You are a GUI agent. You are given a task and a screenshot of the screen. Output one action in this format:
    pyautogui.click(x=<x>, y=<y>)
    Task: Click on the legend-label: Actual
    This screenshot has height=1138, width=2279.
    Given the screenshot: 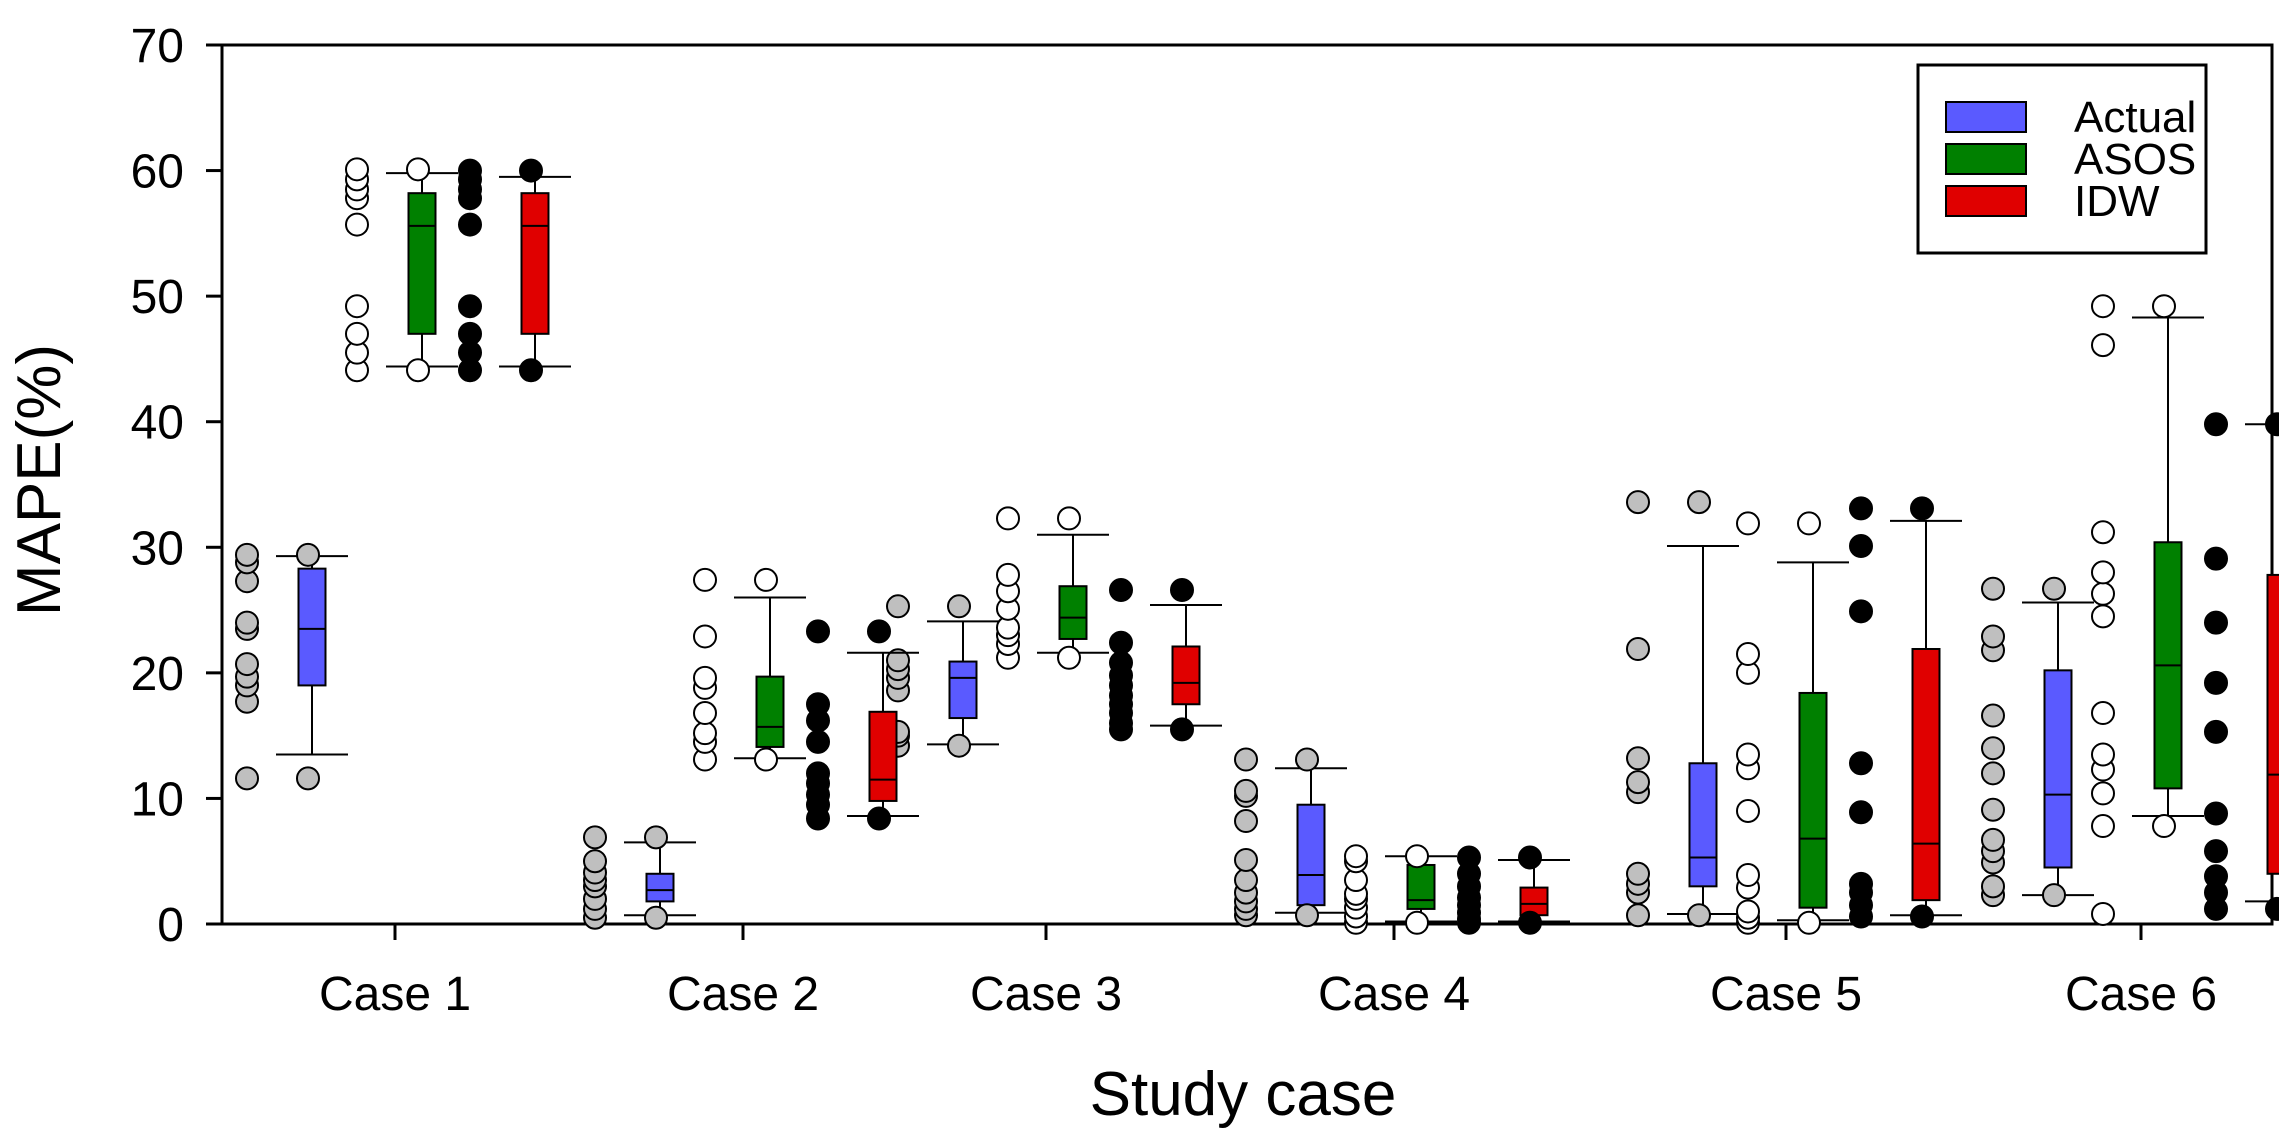 What is the action you would take?
    pyautogui.click(x=2135, y=117)
    